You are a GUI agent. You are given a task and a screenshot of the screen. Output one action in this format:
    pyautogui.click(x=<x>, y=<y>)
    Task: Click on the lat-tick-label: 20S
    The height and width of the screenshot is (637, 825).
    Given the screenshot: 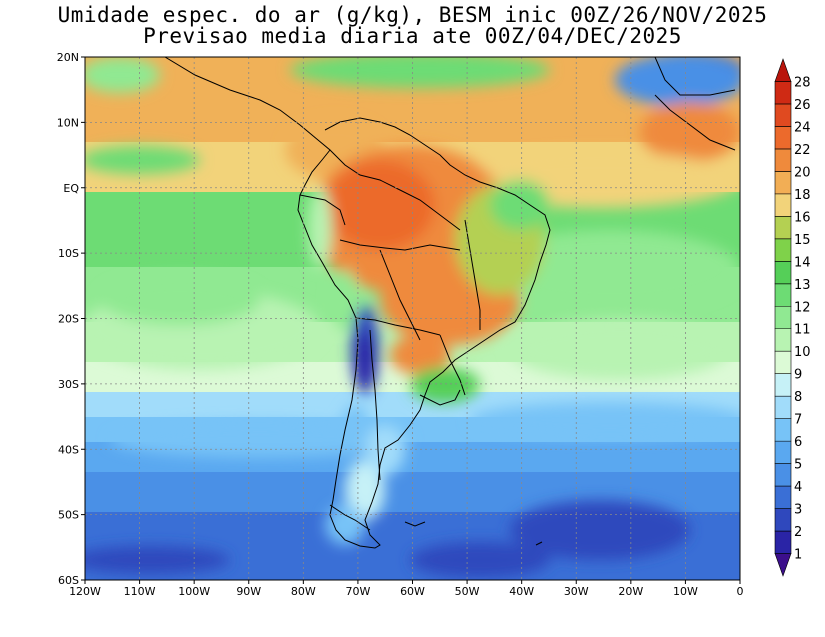 What is the action you would take?
    pyautogui.click(x=68, y=319)
    